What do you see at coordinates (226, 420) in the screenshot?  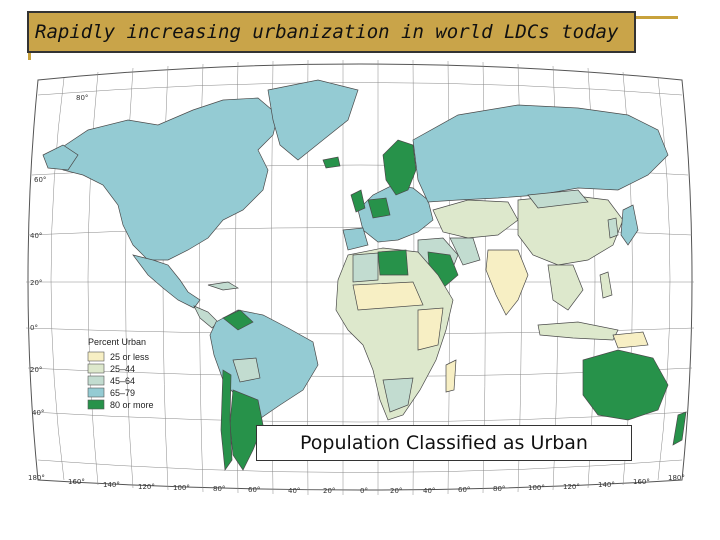 I see `landmass-chile` at bounding box center [226, 420].